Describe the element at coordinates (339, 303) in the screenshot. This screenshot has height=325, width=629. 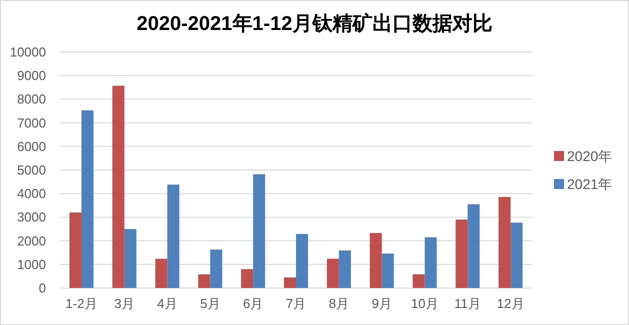
I see `x-tick-label: 8月` at that location.